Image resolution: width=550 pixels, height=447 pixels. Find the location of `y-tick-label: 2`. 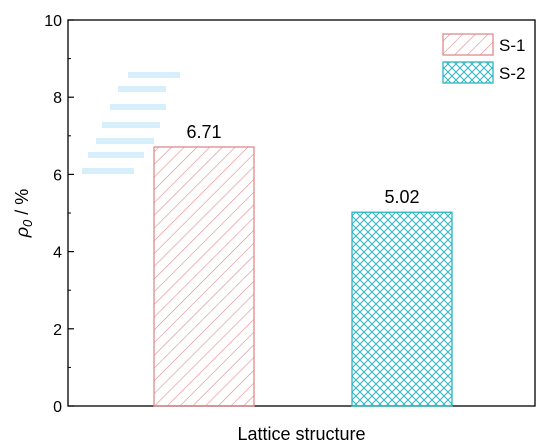

y-tick-label: 2 is located at coordinates (57, 330).